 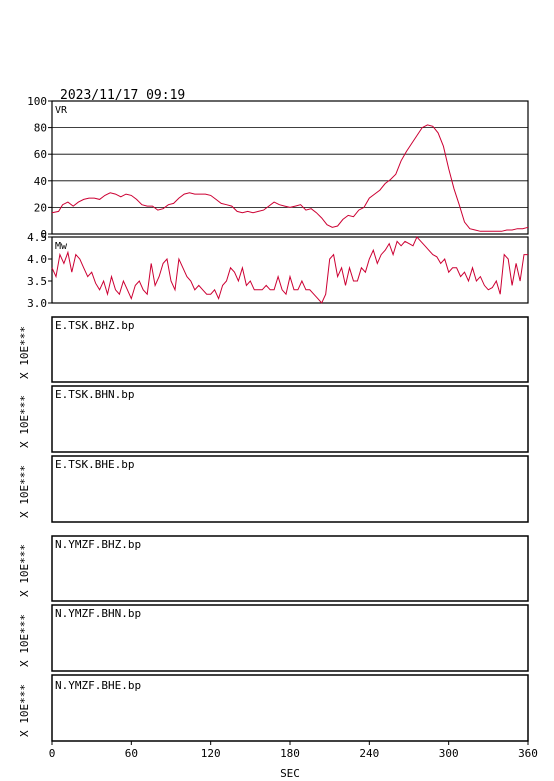 What do you see at coordinates (43, 234) in the screenshot?
I see `vr-ytick-label: 0` at bounding box center [43, 234].